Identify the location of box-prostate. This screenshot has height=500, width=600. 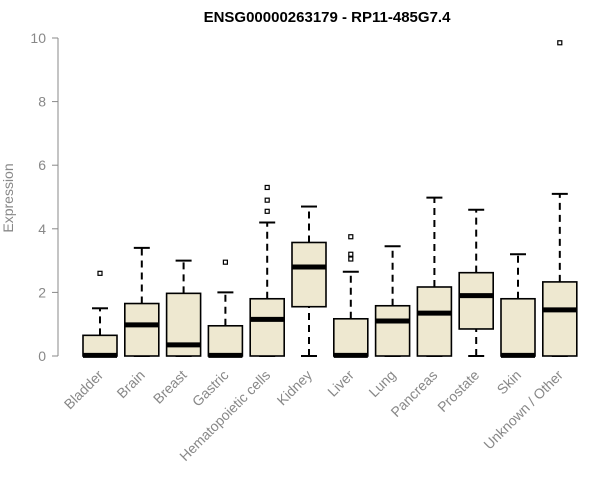
(476, 282).